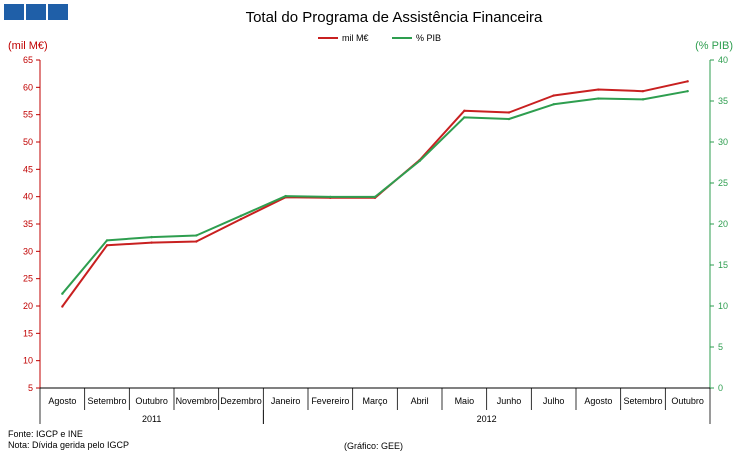 The height and width of the screenshot is (456, 744). What do you see at coordinates (723, 224) in the screenshot?
I see `right-tick-label: 20` at bounding box center [723, 224].